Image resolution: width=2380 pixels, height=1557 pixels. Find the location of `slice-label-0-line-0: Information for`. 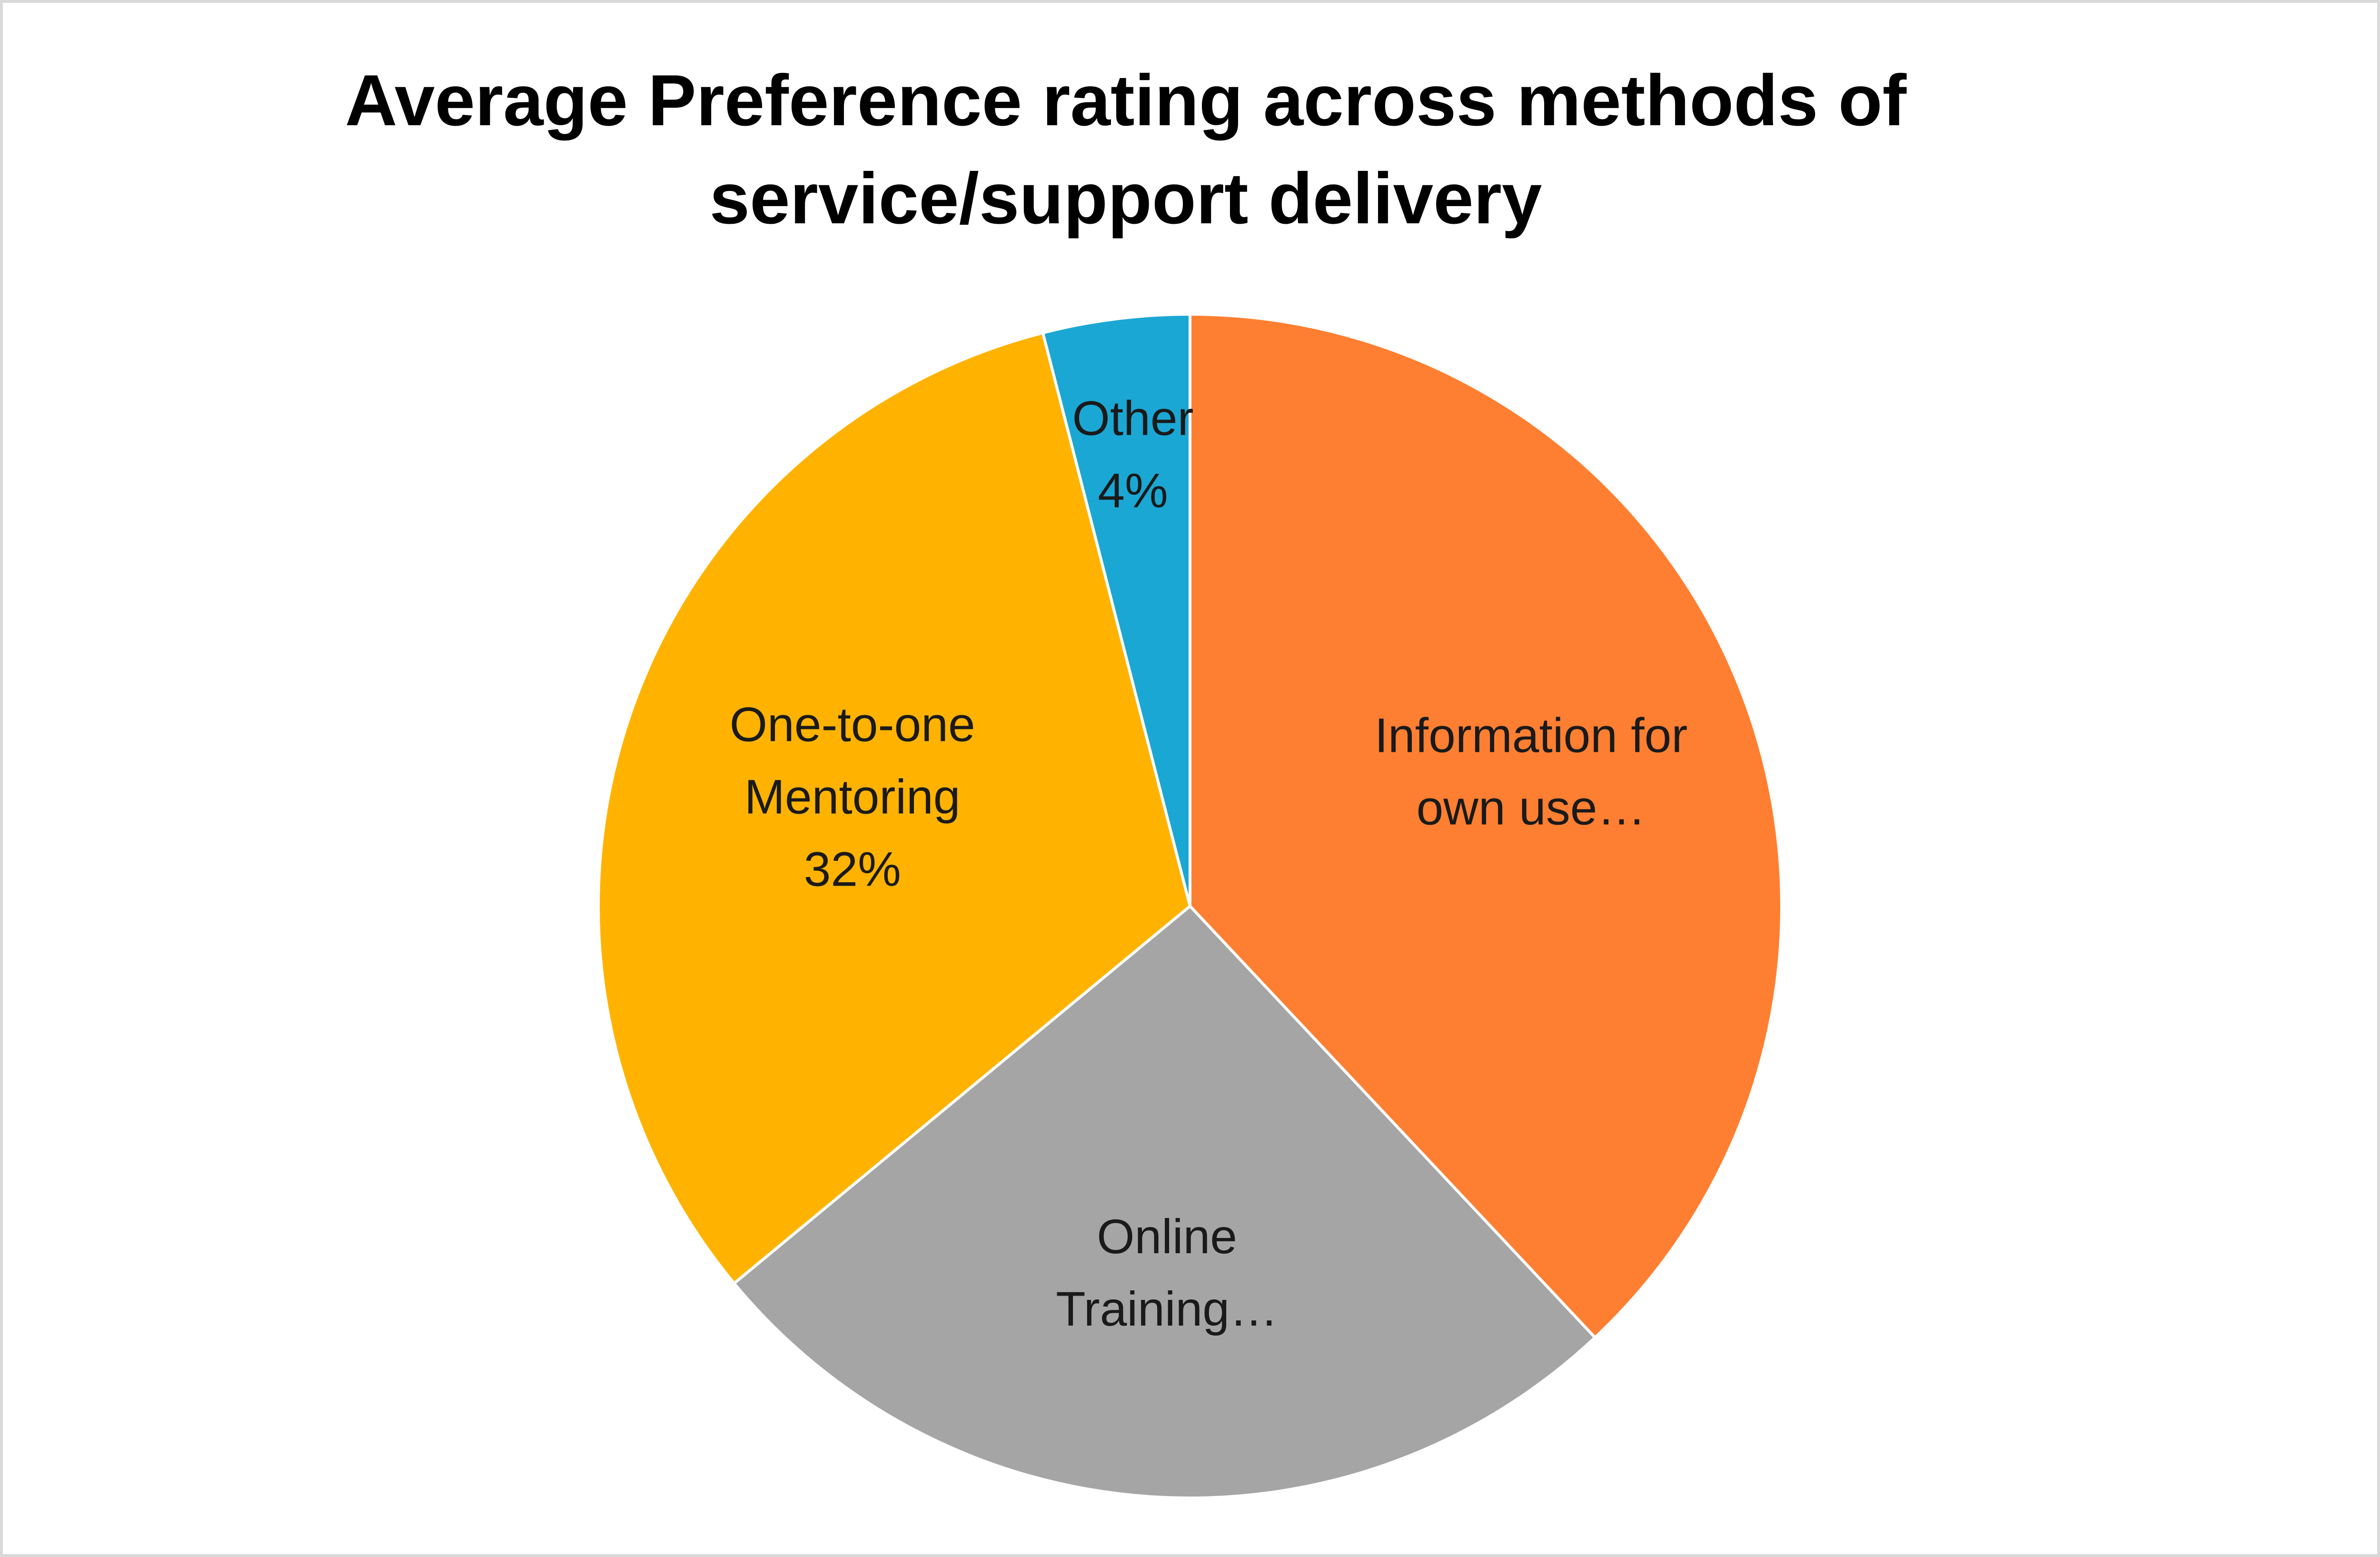

slice-label-0-line-0: Information for is located at coordinates (1531, 735).